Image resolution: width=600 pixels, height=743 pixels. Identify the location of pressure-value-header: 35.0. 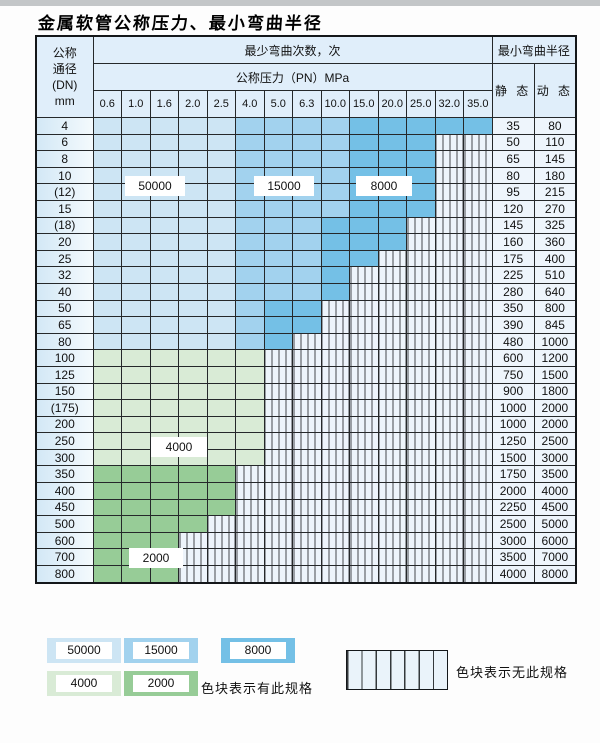
(478, 104).